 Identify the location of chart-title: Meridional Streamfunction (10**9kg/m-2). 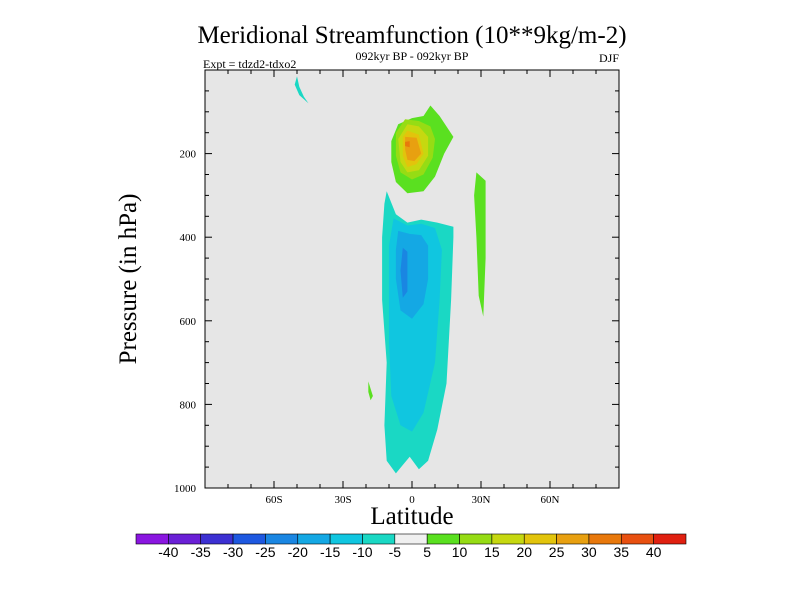
(411, 35).